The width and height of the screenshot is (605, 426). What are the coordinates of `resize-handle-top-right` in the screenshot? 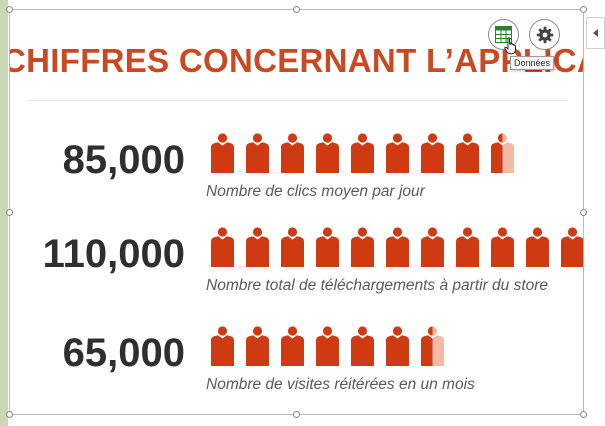 It's located at (583, 9).